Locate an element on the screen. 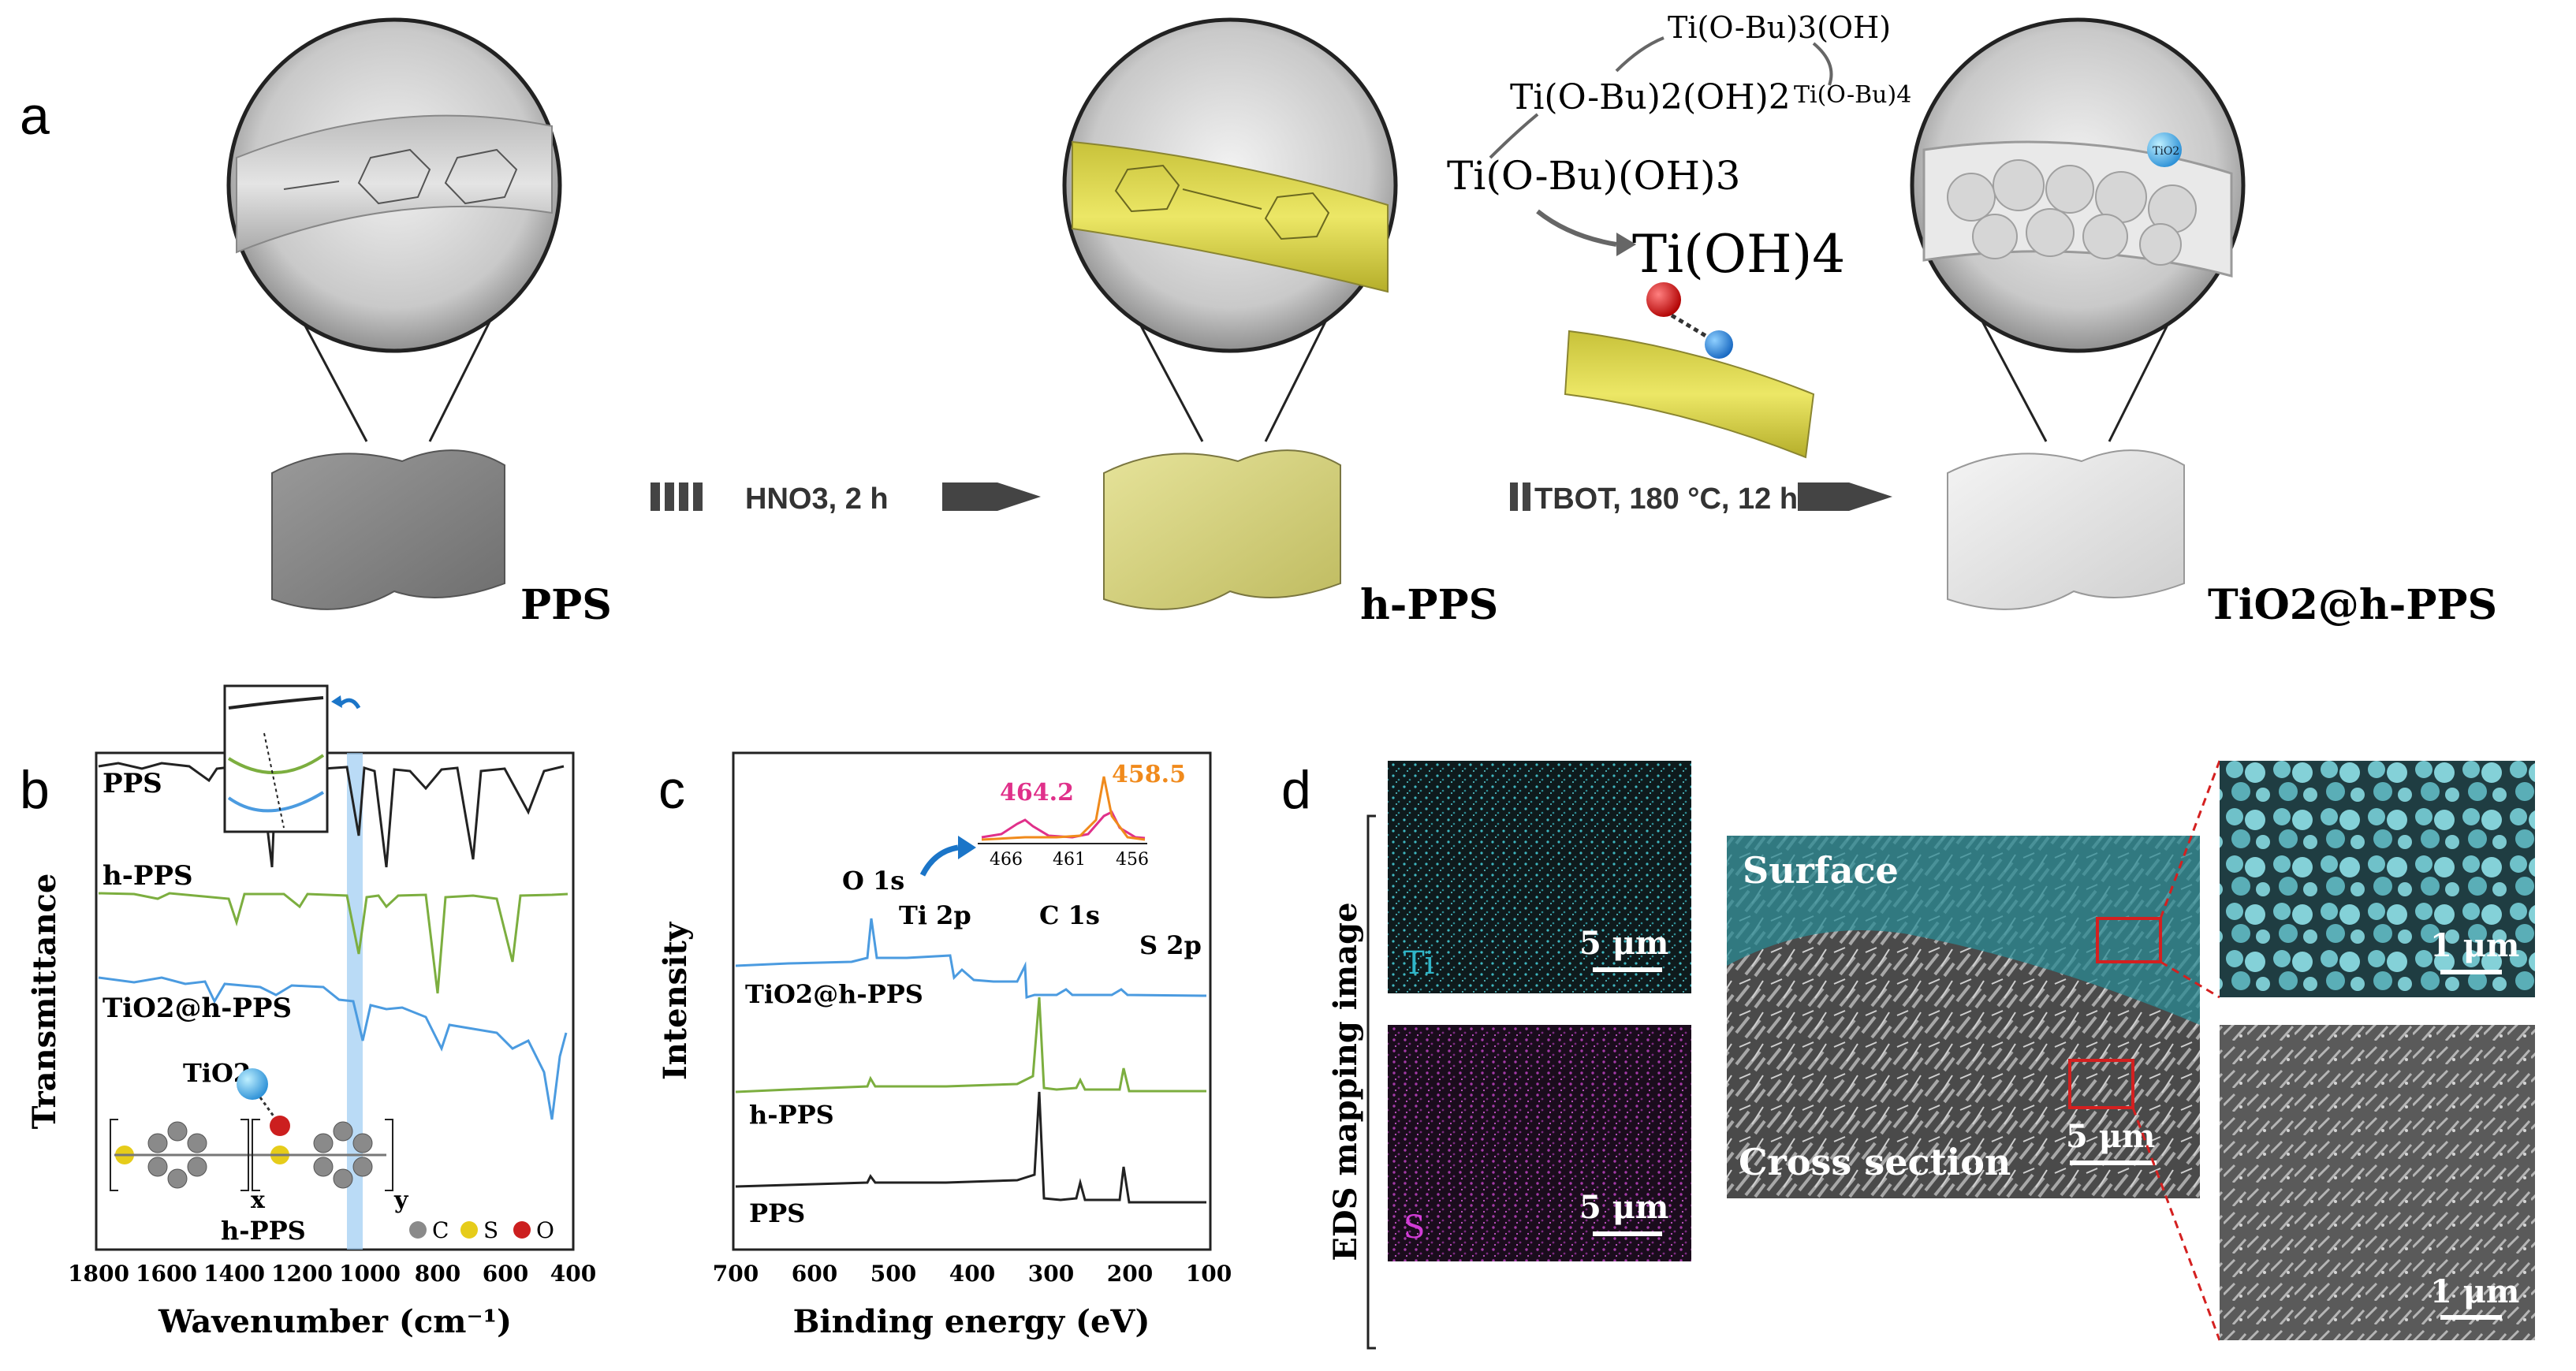  sem-surface-label: Surface is located at coordinates (1821, 871).